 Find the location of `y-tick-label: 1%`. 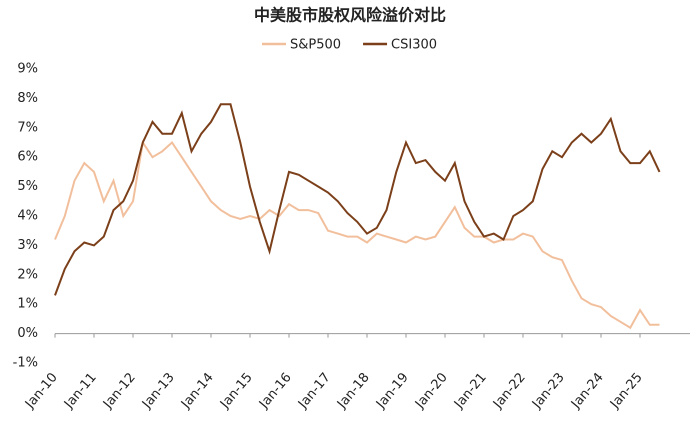

y-tick-label: 1% is located at coordinates (27, 304).